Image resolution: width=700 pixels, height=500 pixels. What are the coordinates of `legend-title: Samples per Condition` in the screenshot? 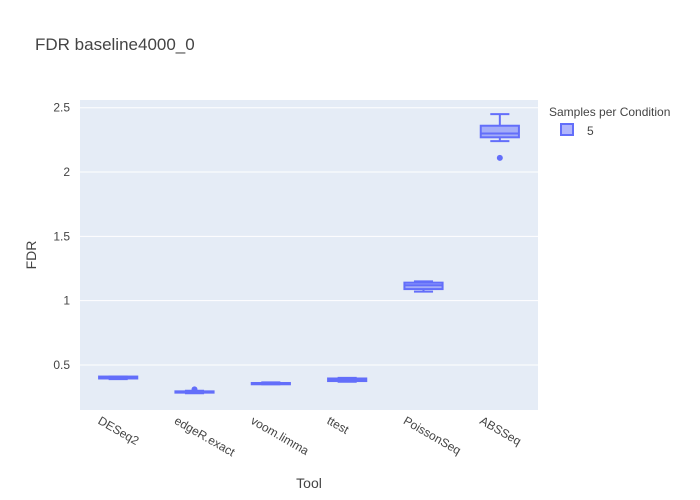 It's located at (609, 112).